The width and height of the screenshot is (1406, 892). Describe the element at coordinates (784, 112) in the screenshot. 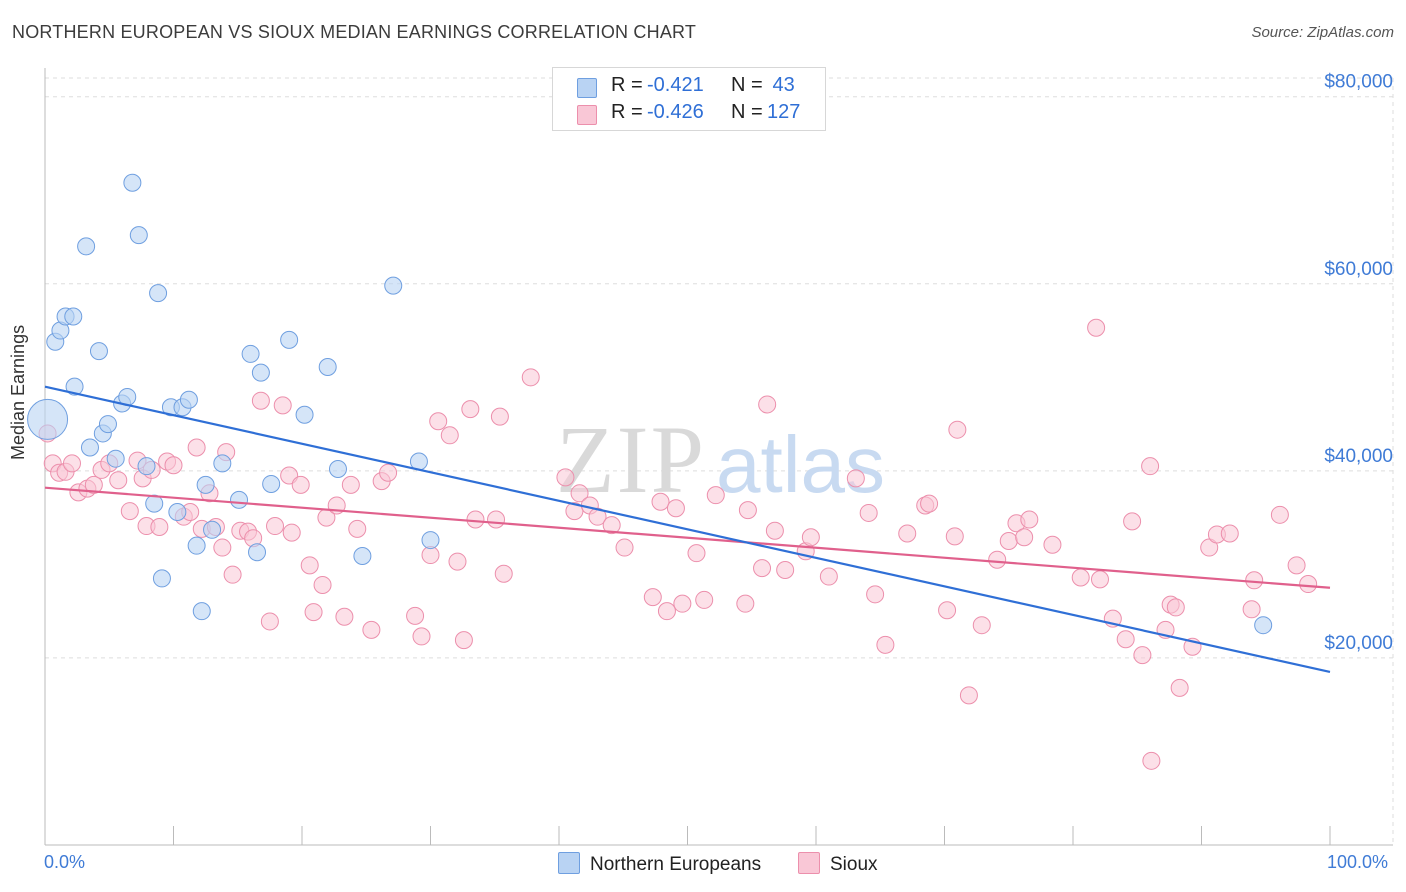

I see `legend-n-value: 127` at that location.